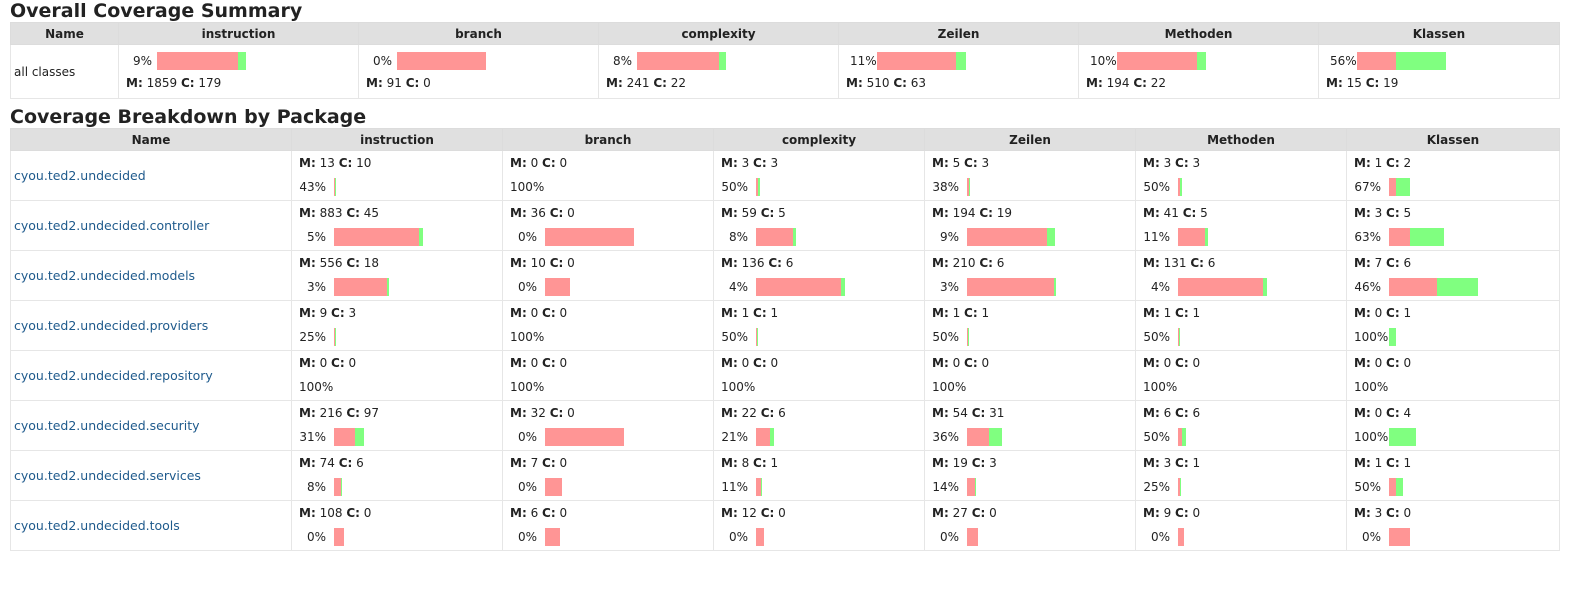 The image size is (1589, 605). Describe the element at coordinates (1244, 487) in the screenshot. I see `coverage-bar-line: 25%` at that location.